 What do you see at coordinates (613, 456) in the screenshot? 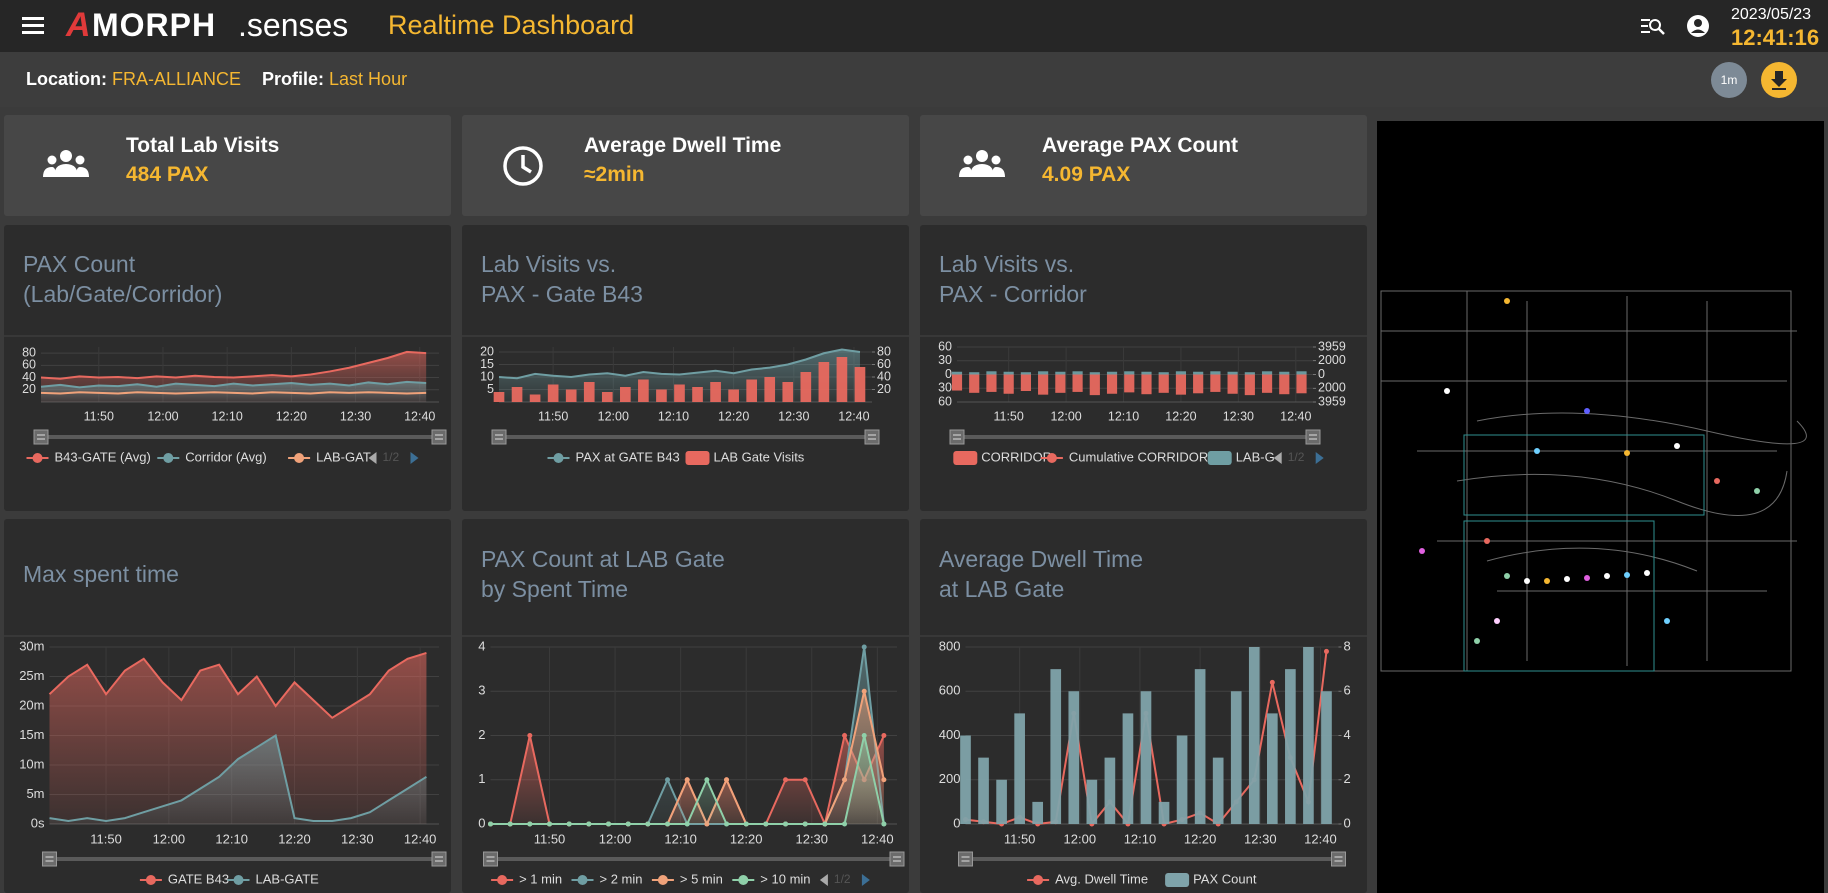
I see `legend-item: PAX at GATE B43` at bounding box center [613, 456].